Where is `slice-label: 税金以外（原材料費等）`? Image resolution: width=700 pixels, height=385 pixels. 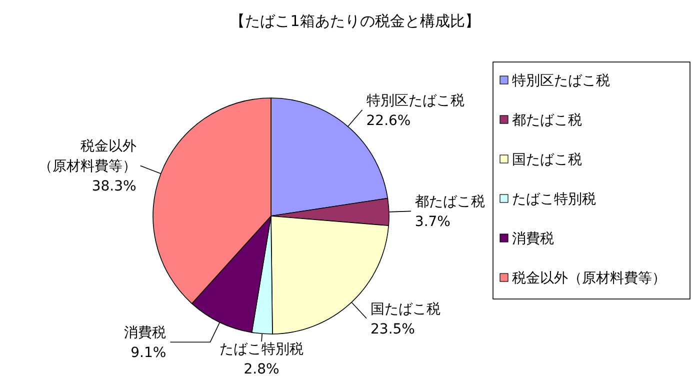 slice-label: 税金以外（原材料費等） is located at coordinates (87, 156).